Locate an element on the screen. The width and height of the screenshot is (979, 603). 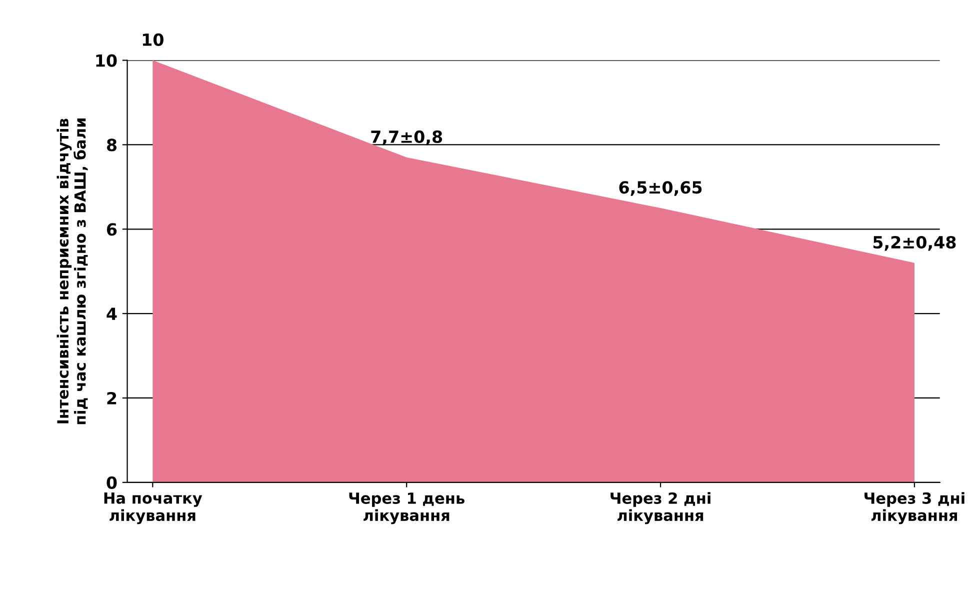
y-tick-label: 0 is located at coordinates (111, 482).